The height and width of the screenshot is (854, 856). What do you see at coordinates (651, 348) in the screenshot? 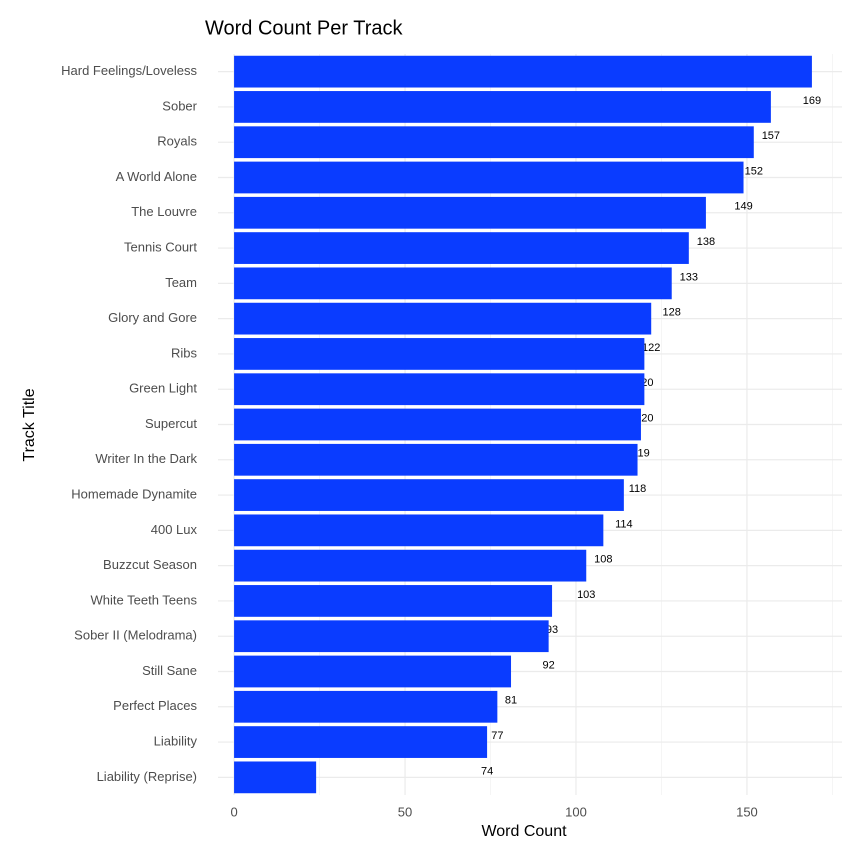
I see `data-label: 122` at bounding box center [651, 348].